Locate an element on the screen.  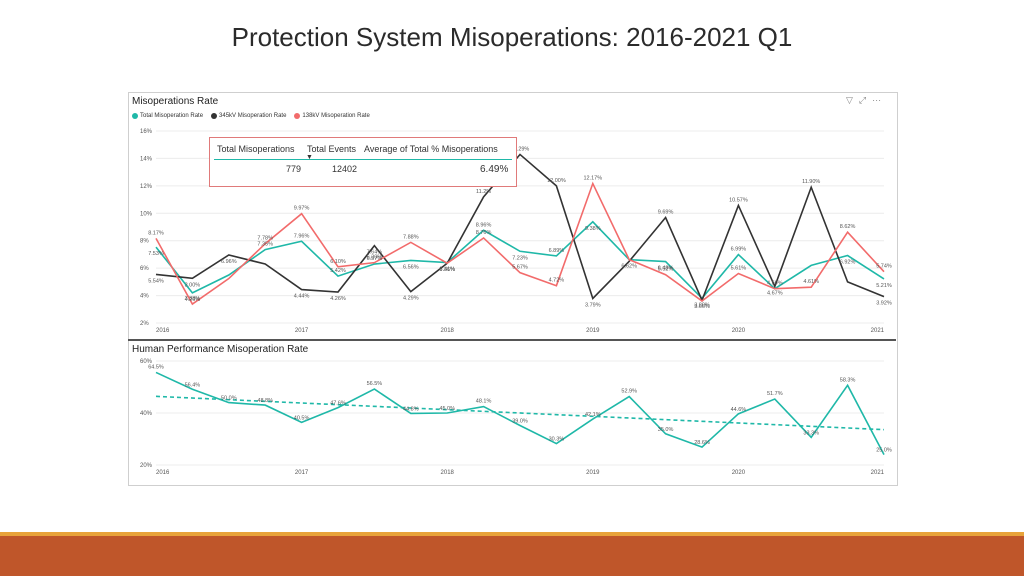
legend-label: 345kV Misoperation Rate is located at coordinates (253, 116).